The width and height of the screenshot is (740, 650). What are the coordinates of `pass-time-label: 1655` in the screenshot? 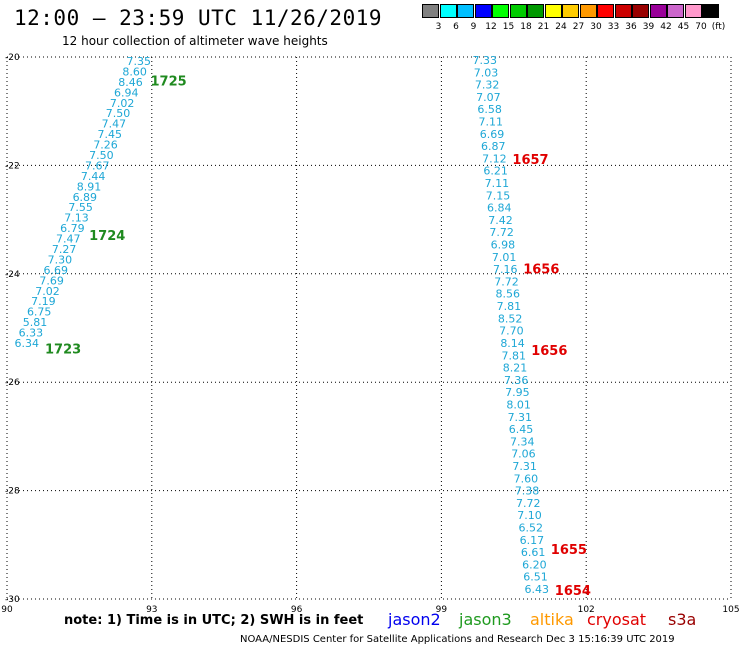 It's located at (569, 550).